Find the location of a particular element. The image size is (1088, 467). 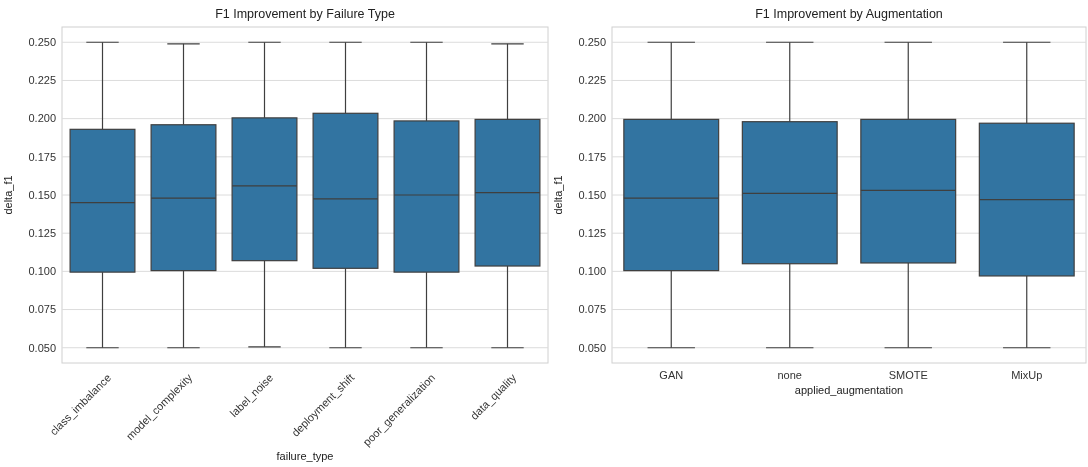

chart-title: F1 Improvement by Augmentation is located at coordinates (849, 14).